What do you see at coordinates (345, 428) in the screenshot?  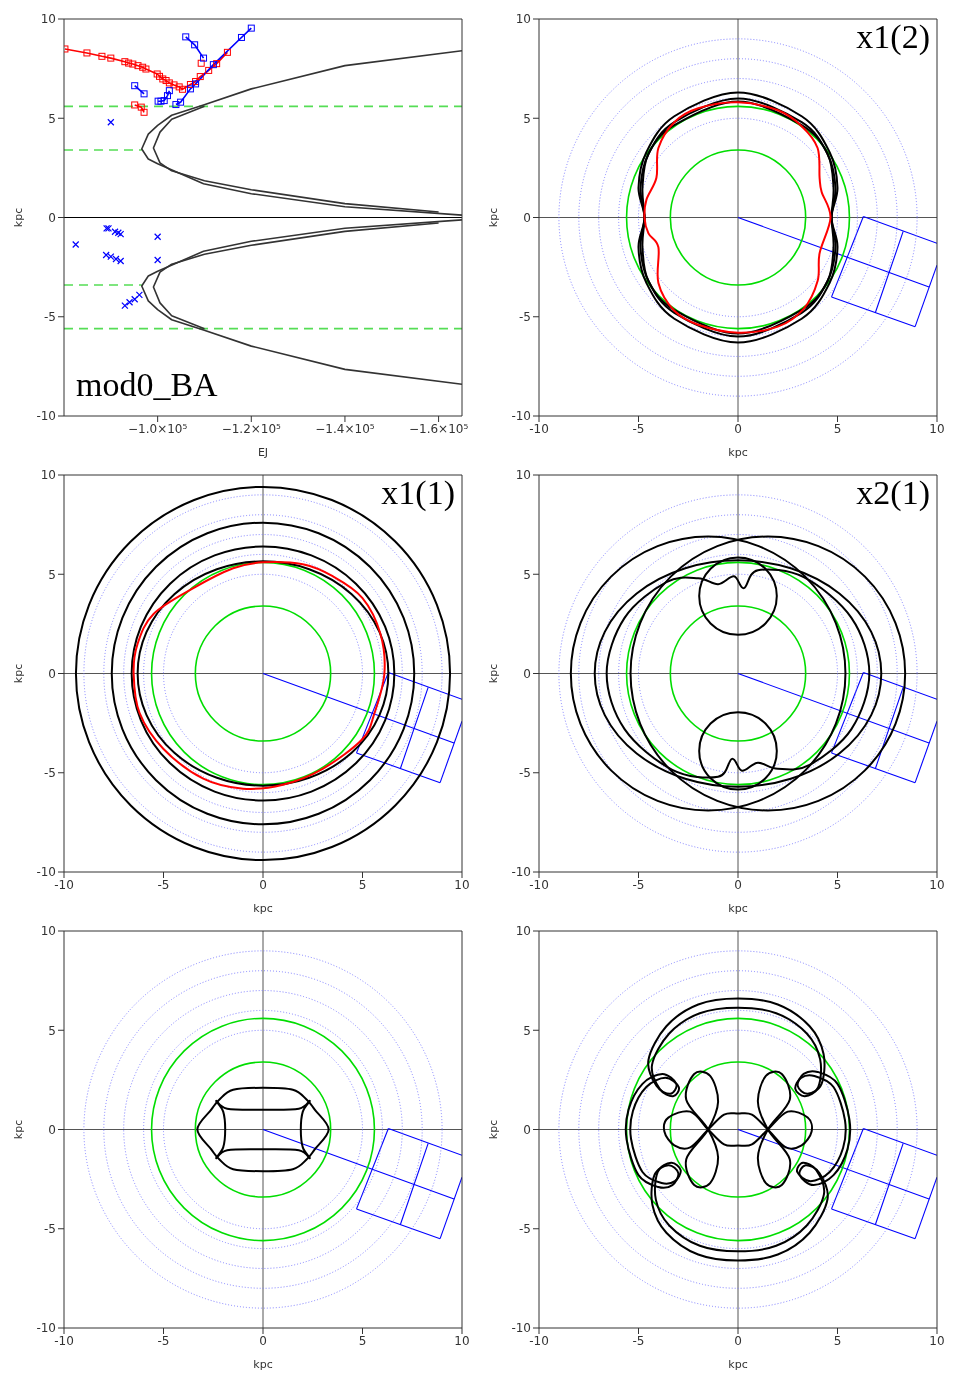 I see `x-tick-label: −1.4×10⁵` at bounding box center [345, 428].